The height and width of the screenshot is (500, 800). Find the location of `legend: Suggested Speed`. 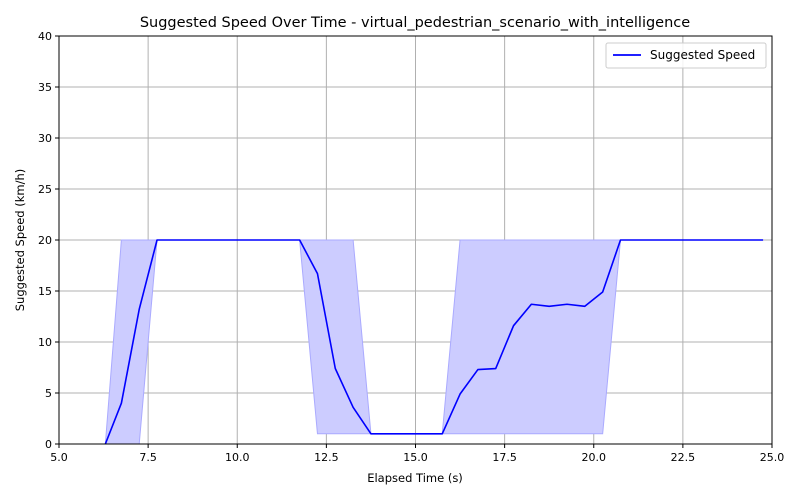

legend: Suggested Speed is located at coordinates (686, 55).